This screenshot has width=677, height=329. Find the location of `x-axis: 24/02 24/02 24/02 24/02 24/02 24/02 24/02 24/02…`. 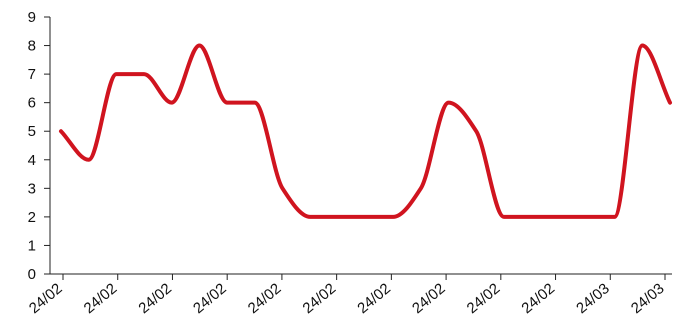

x-axis: 24/02 24/02 24/02 24/02 24/02 24/02 24/02 24/02… is located at coordinates (349, 295).